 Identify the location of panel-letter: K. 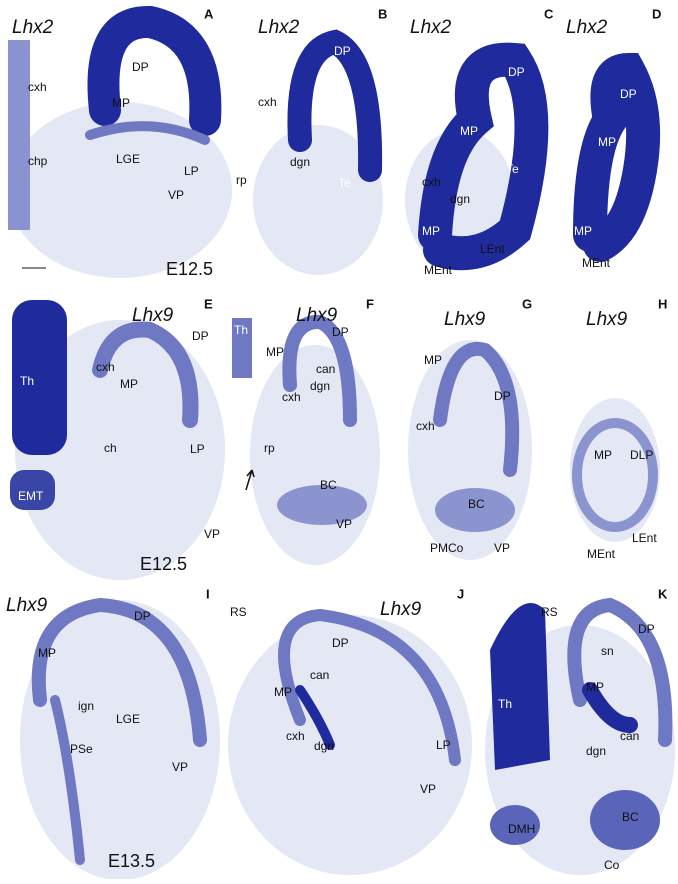
(663, 593).